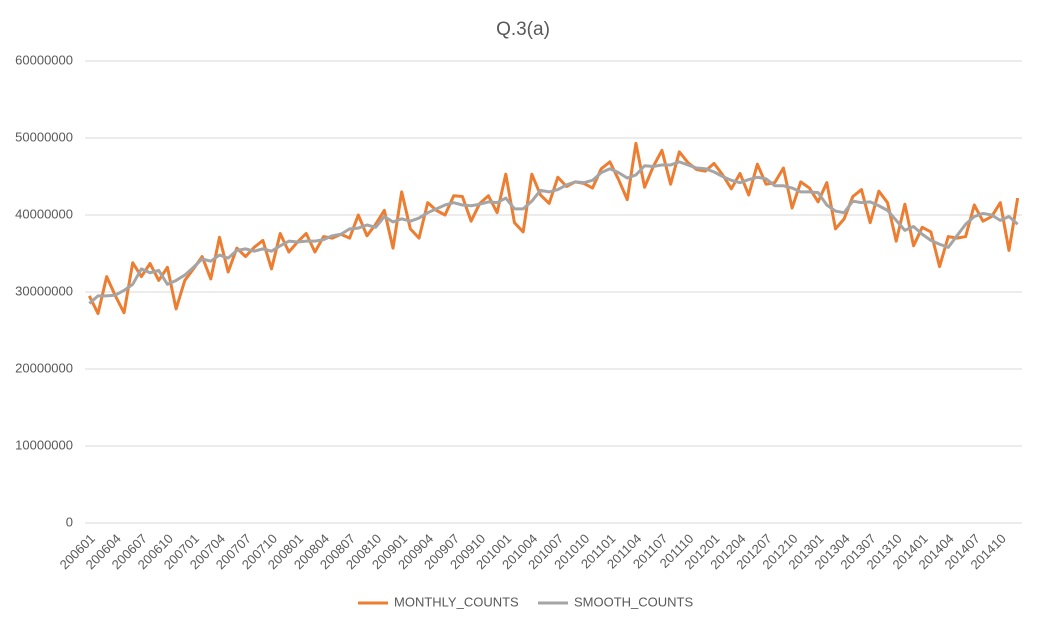 Image resolution: width=1047 pixels, height=628 pixels. I want to click on legend-label: SMOOTH_COUNTS, so click(634, 601).